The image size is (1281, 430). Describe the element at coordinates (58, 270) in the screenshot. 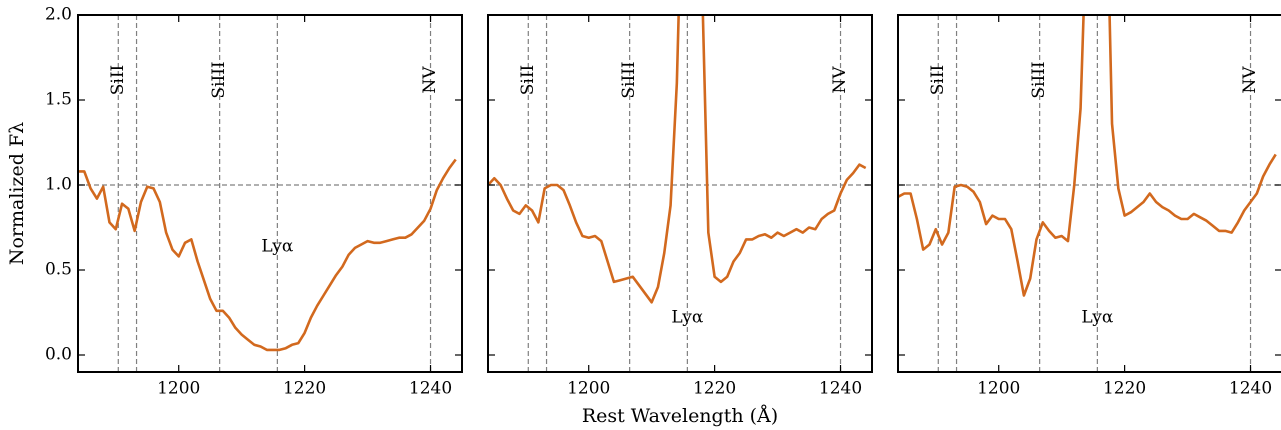

I see `y-tick-label: 0.5` at that location.